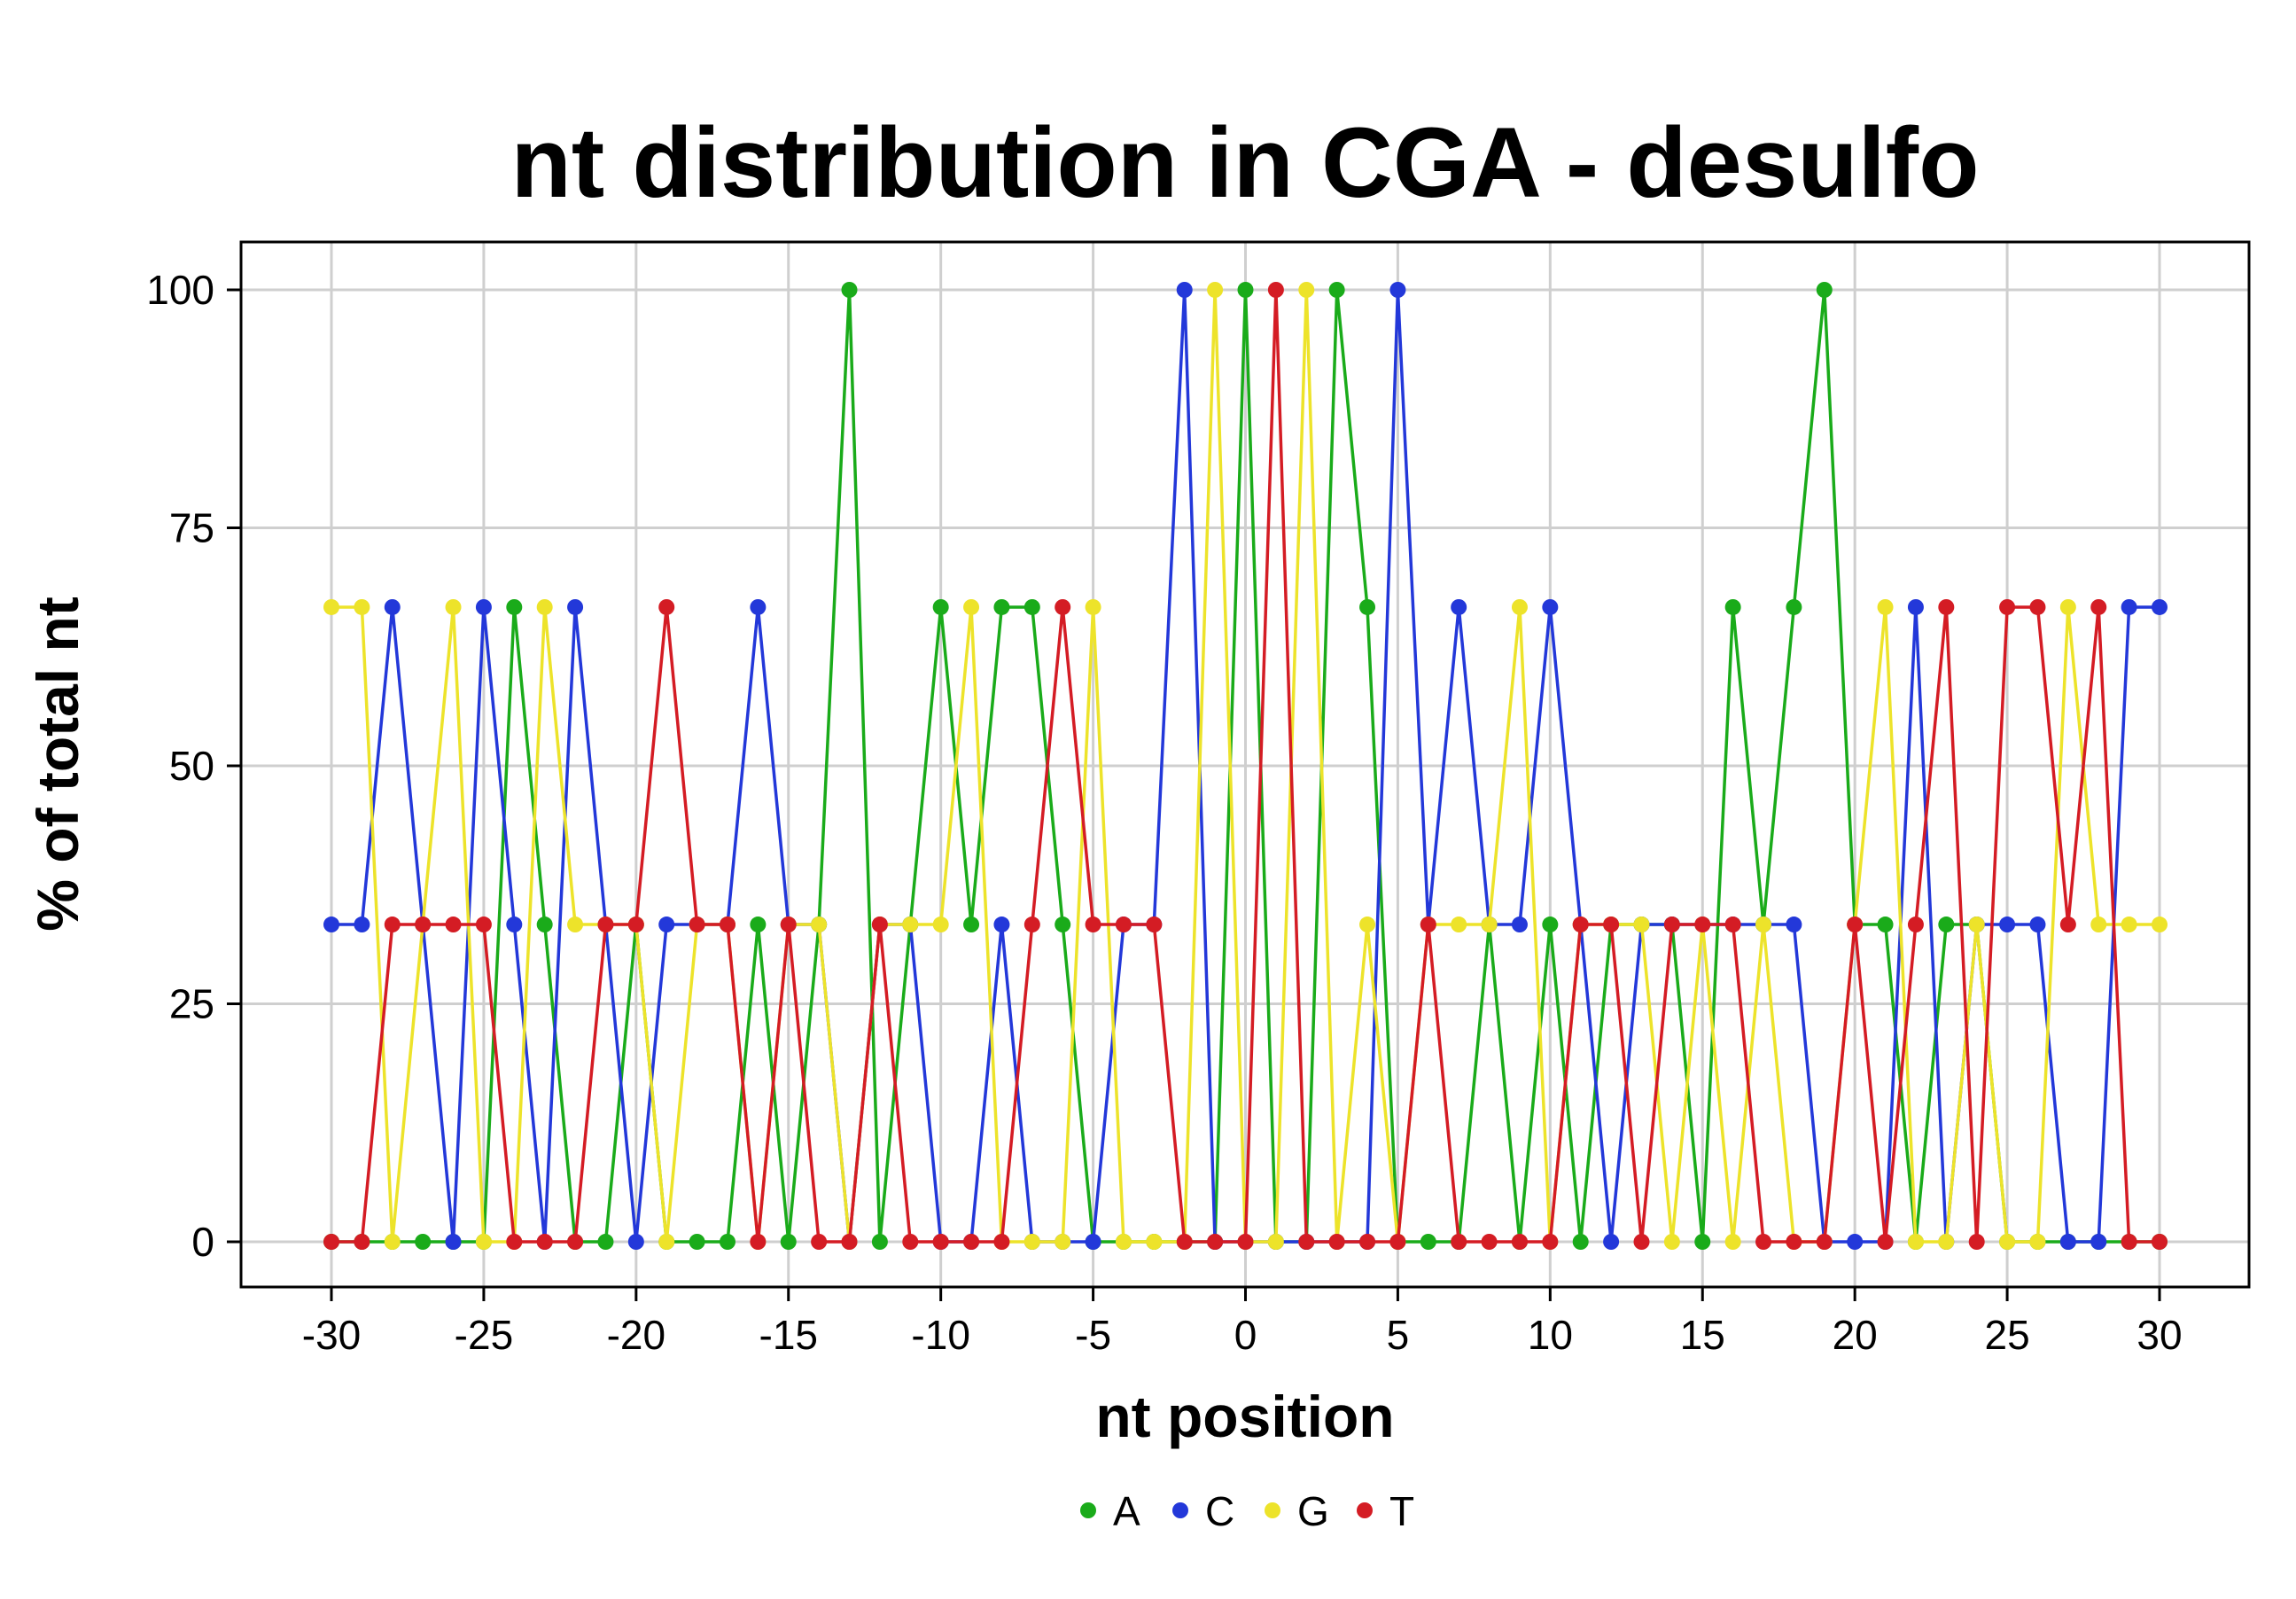 This screenshot has height=1599, width=2296. I want to click on y-tick-label: 75, so click(191, 528).